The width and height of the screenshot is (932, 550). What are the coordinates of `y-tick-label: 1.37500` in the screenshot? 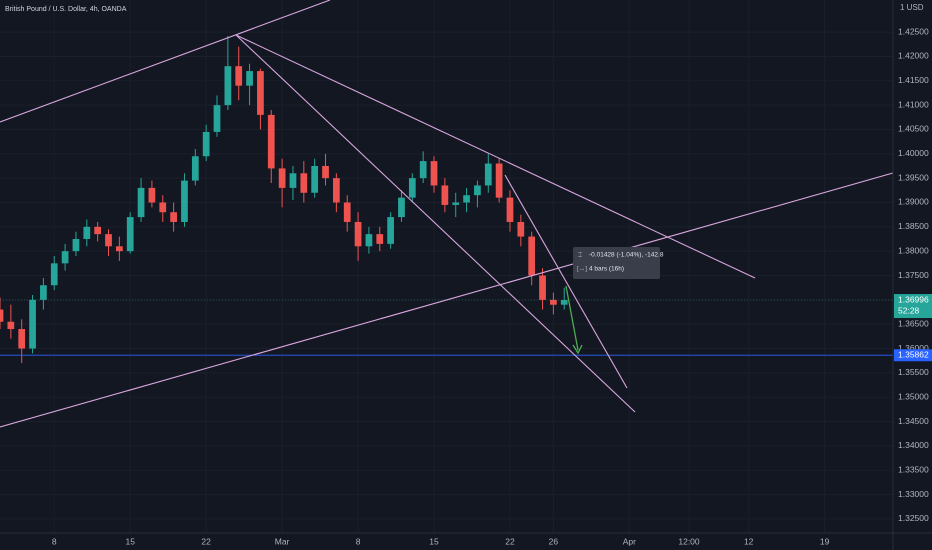 It's located at (913, 275).